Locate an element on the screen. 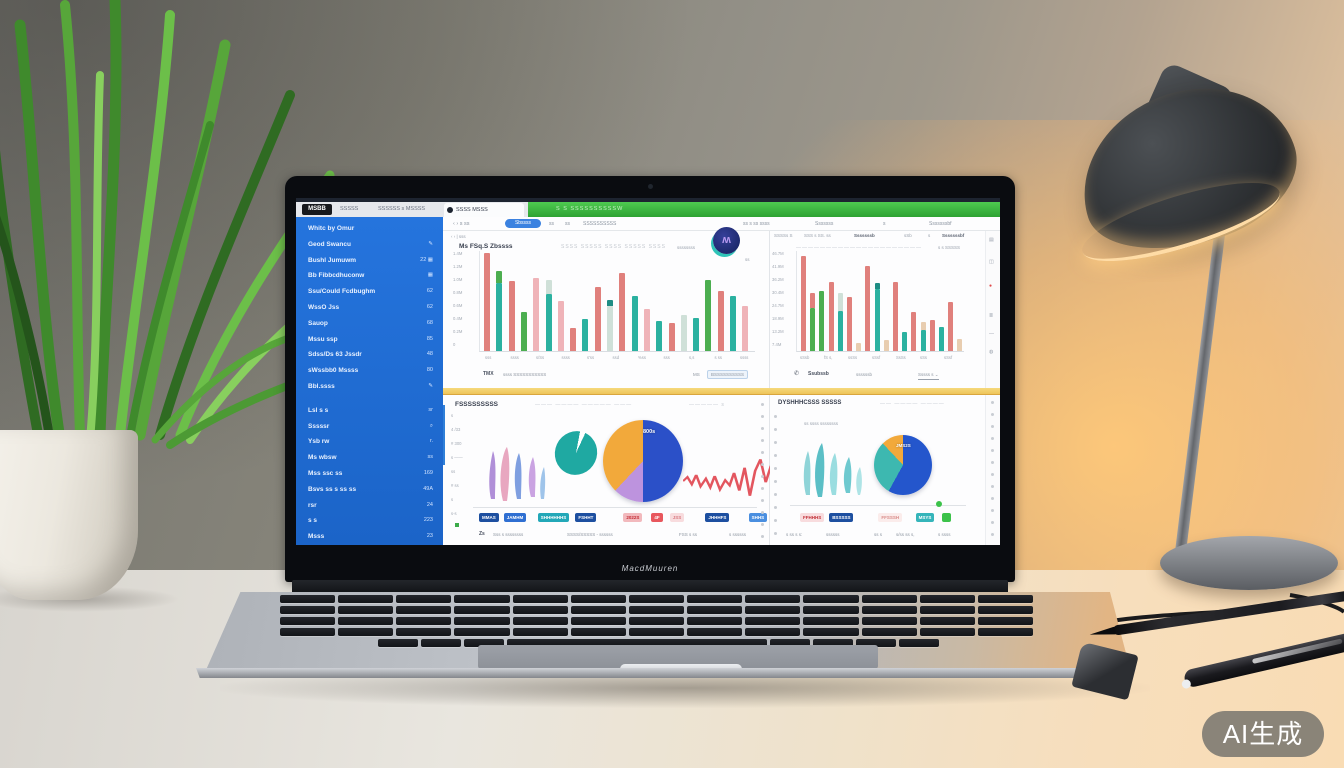  sidebar-item: Bsvs ss s ss ss 49A is located at coordinates (369, 489).